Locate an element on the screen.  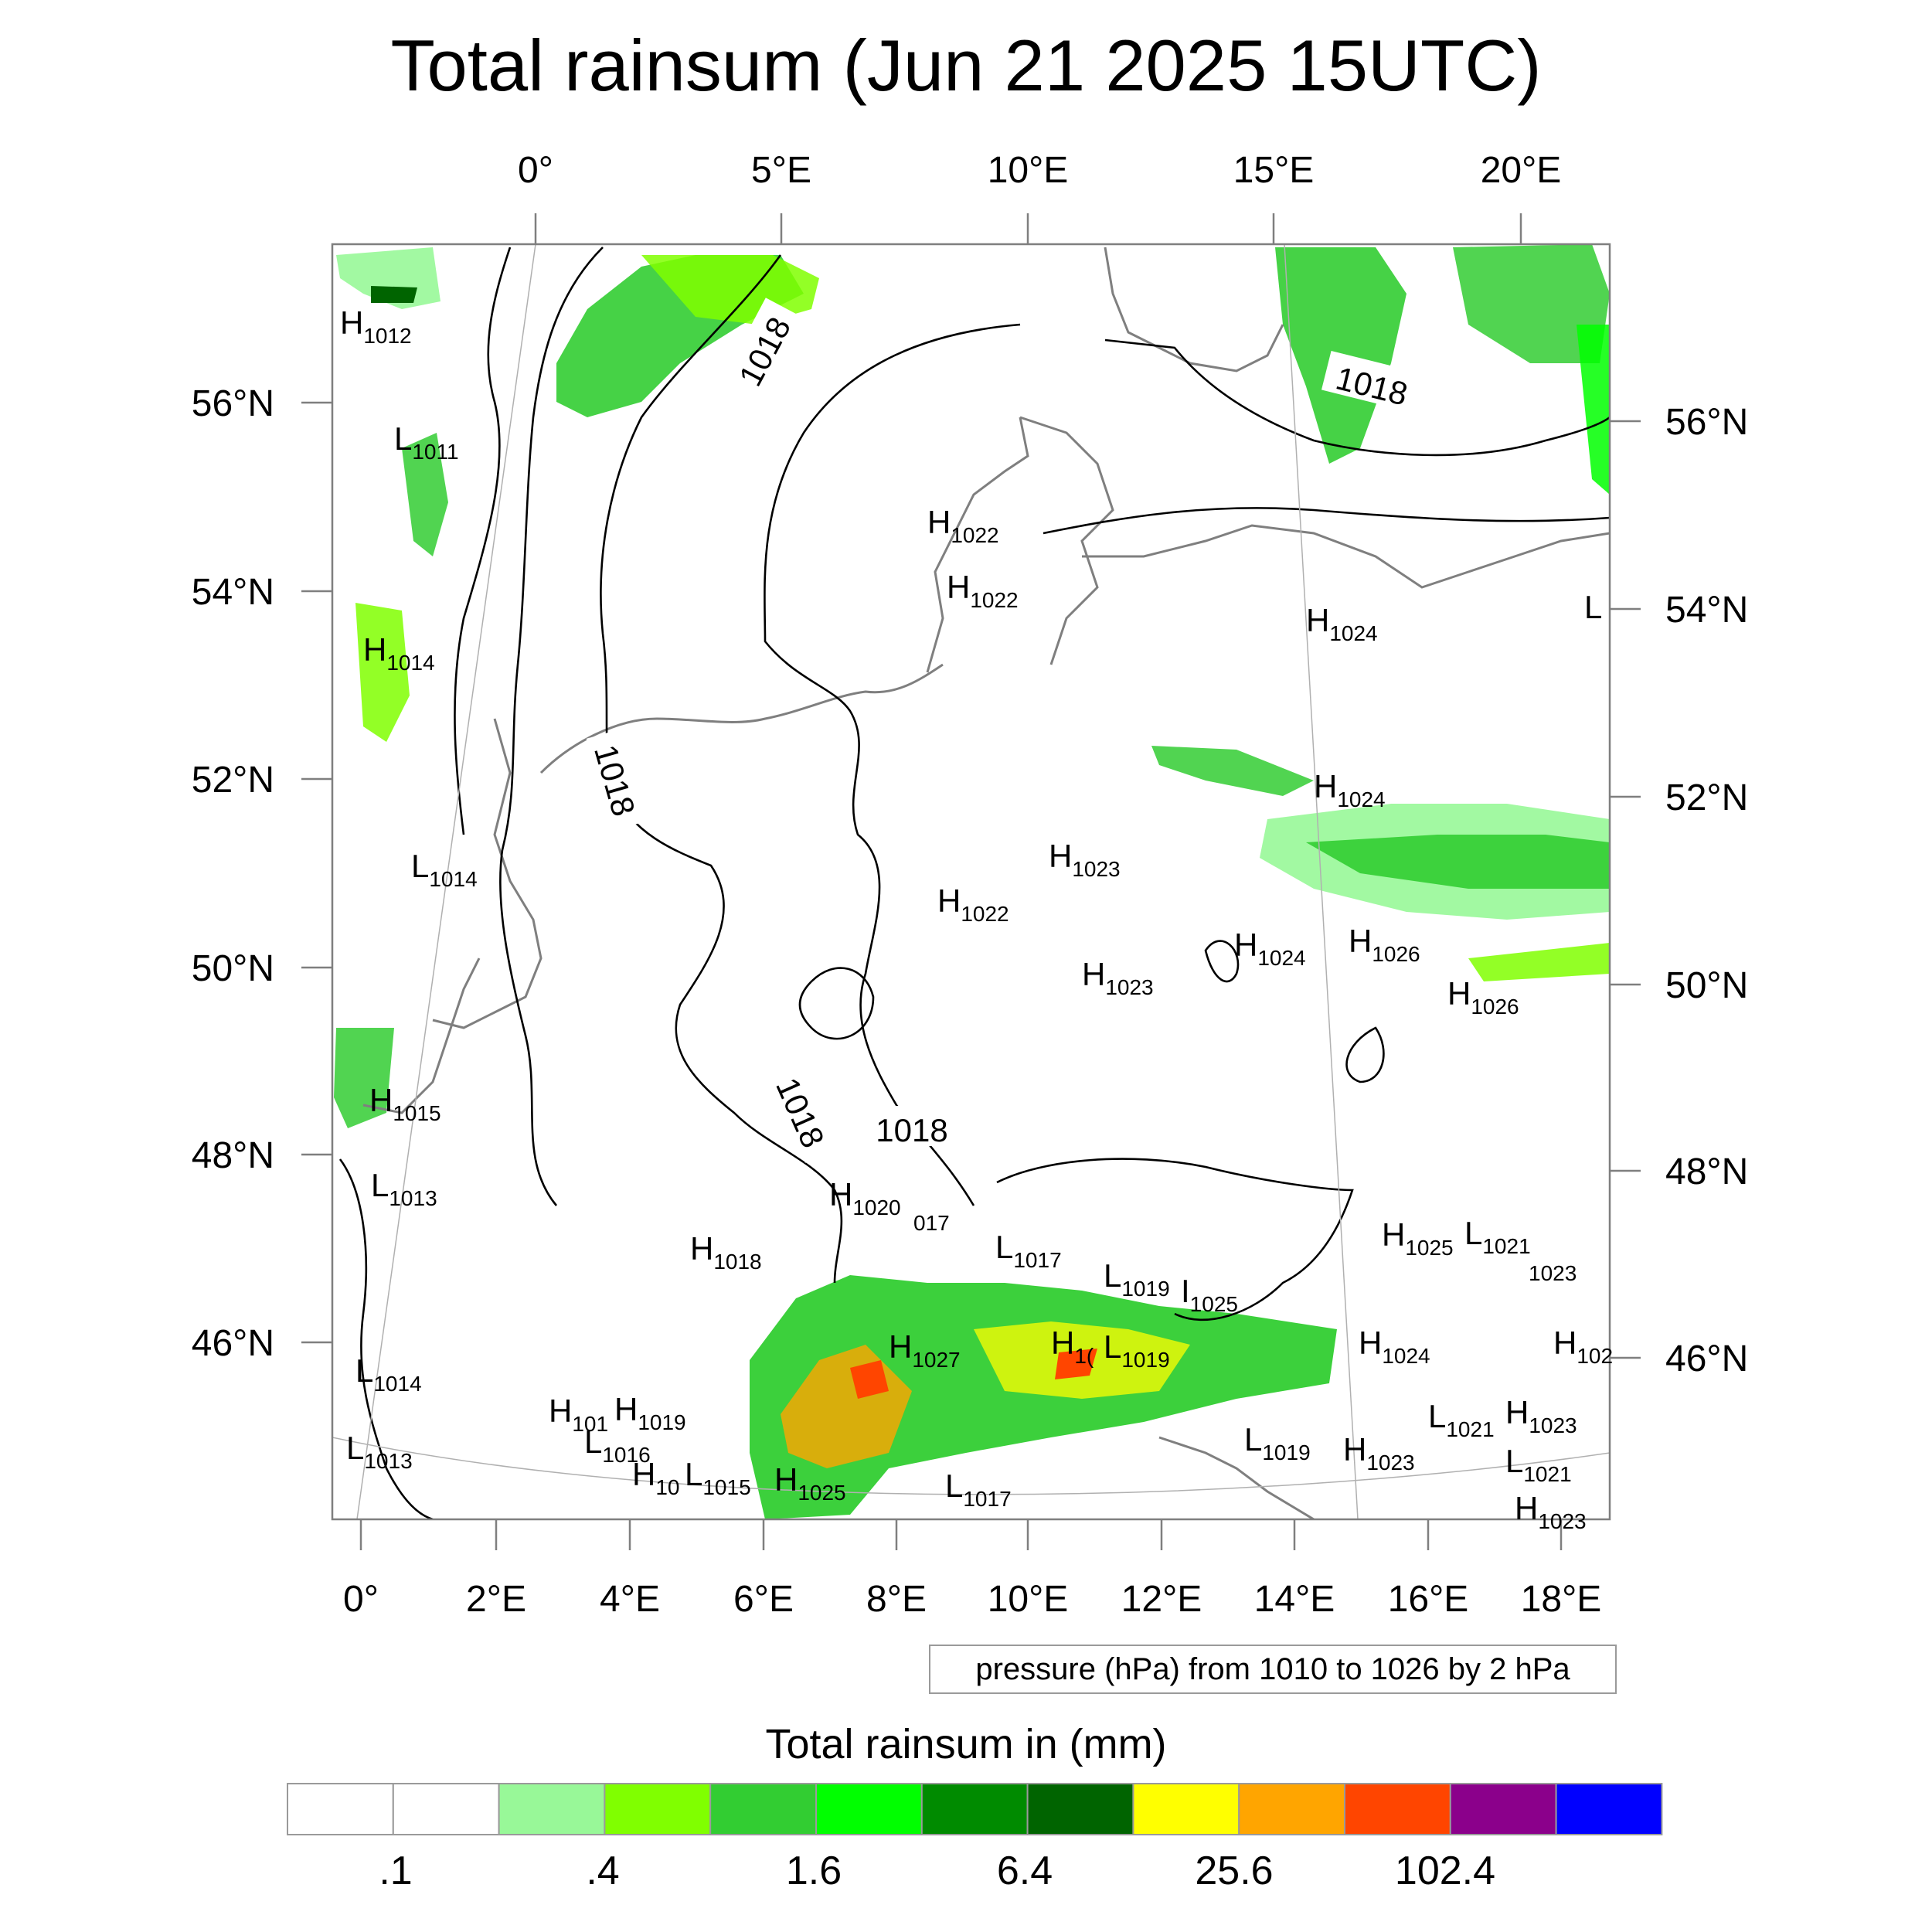
pressure-center-label: H1023 is located at coordinates (1379, 1453).